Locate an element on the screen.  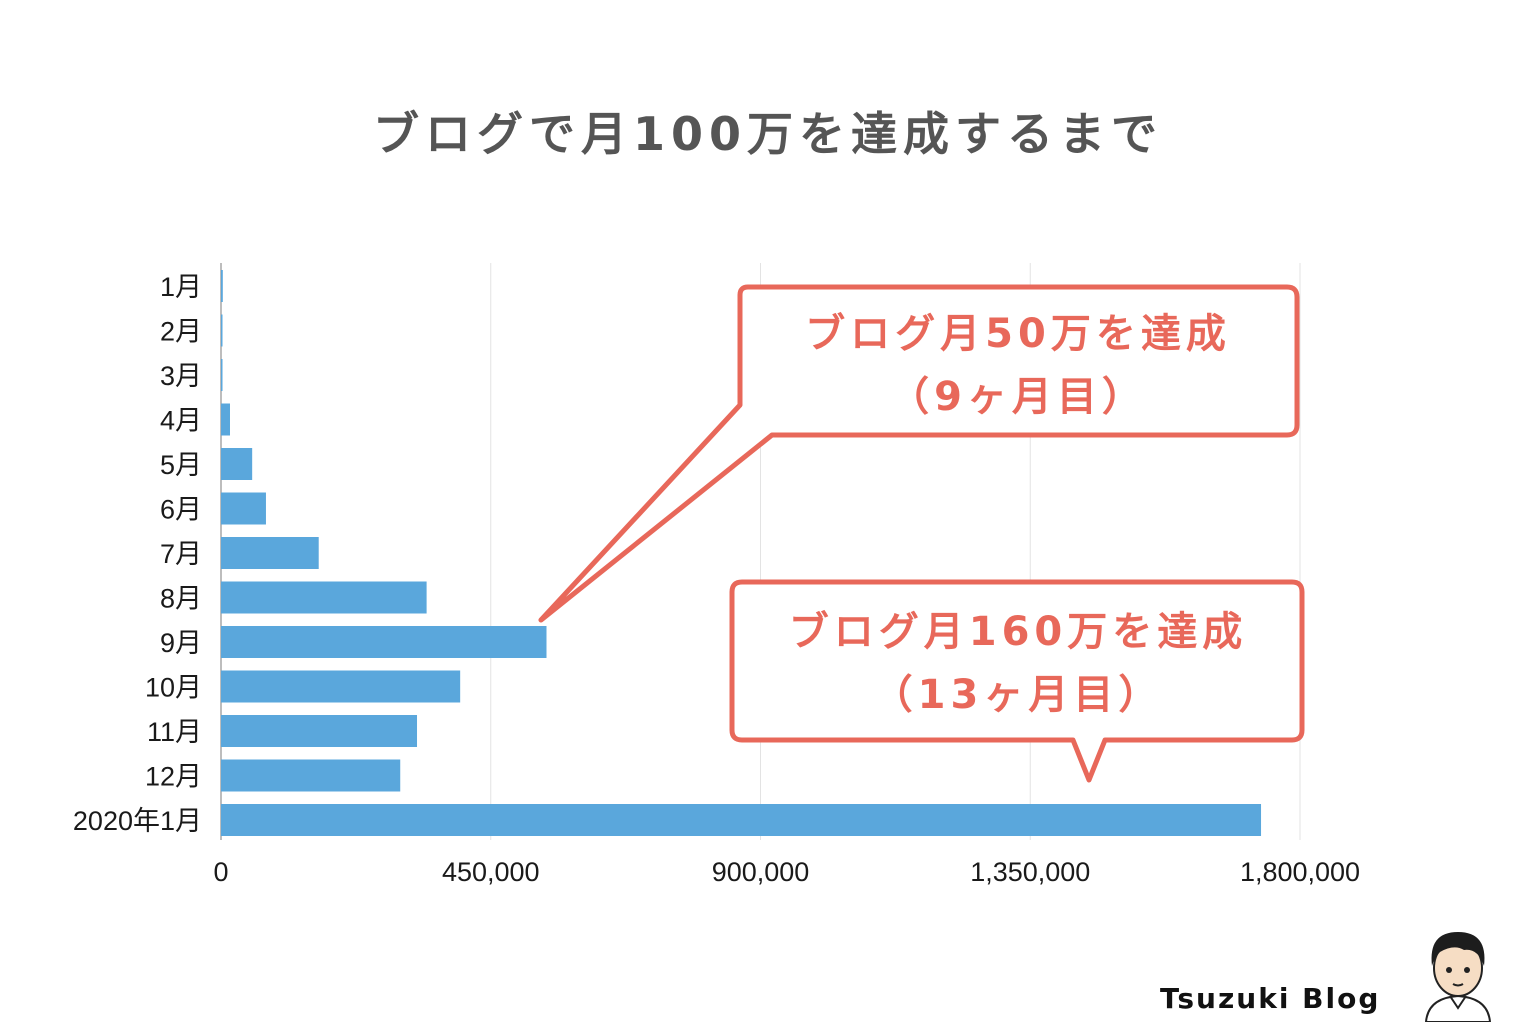
category-label: 3月 is located at coordinates (181, 376).